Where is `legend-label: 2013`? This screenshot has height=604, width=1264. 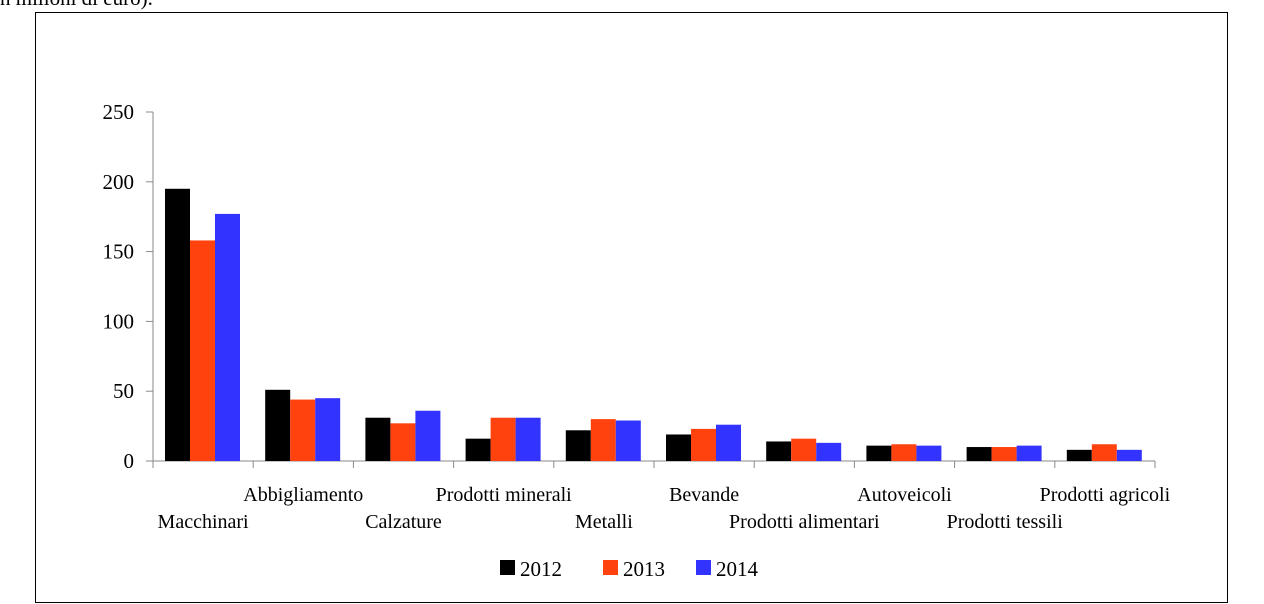
legend-label: 2013 is located at coordinates (644, 569).